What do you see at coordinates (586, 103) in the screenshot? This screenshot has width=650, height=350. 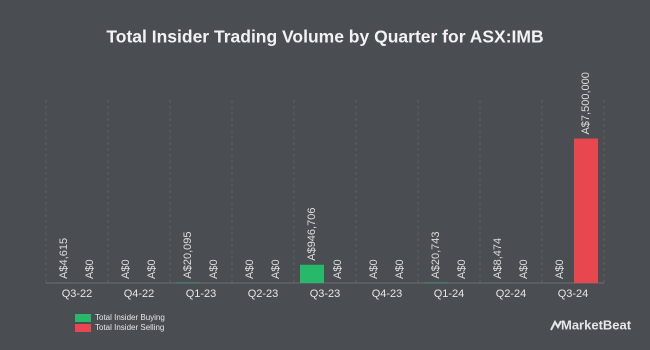 I see `value-label: A$7,500,000` at bounding box center [586, 103].